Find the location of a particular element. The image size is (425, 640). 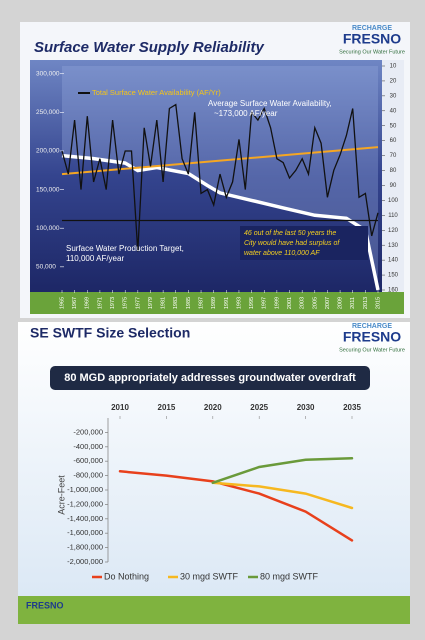

y-tick-label: 150,000 is located at coordinates (48, 189).